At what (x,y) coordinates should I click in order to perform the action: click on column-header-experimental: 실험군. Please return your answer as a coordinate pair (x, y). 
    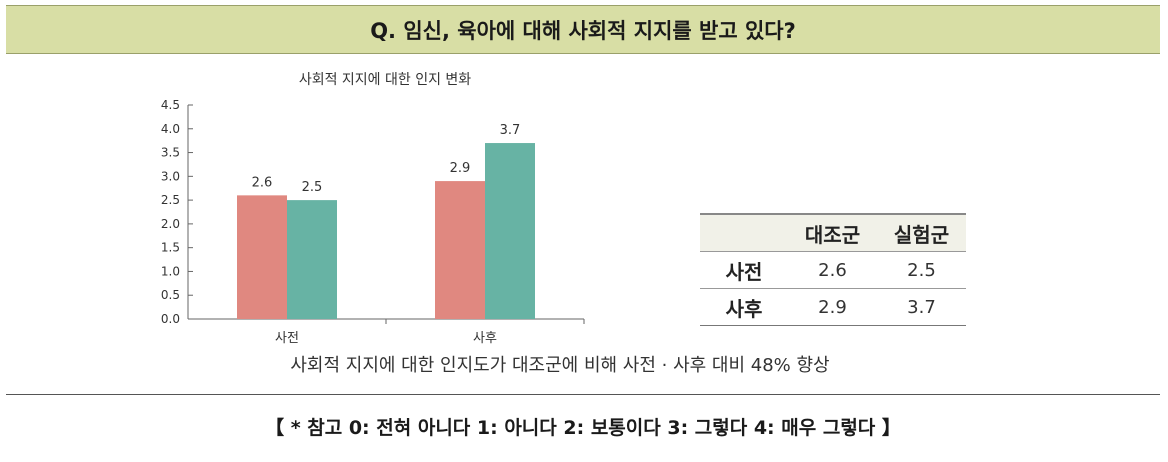
    Looking at the image, I should click on (921, 233).